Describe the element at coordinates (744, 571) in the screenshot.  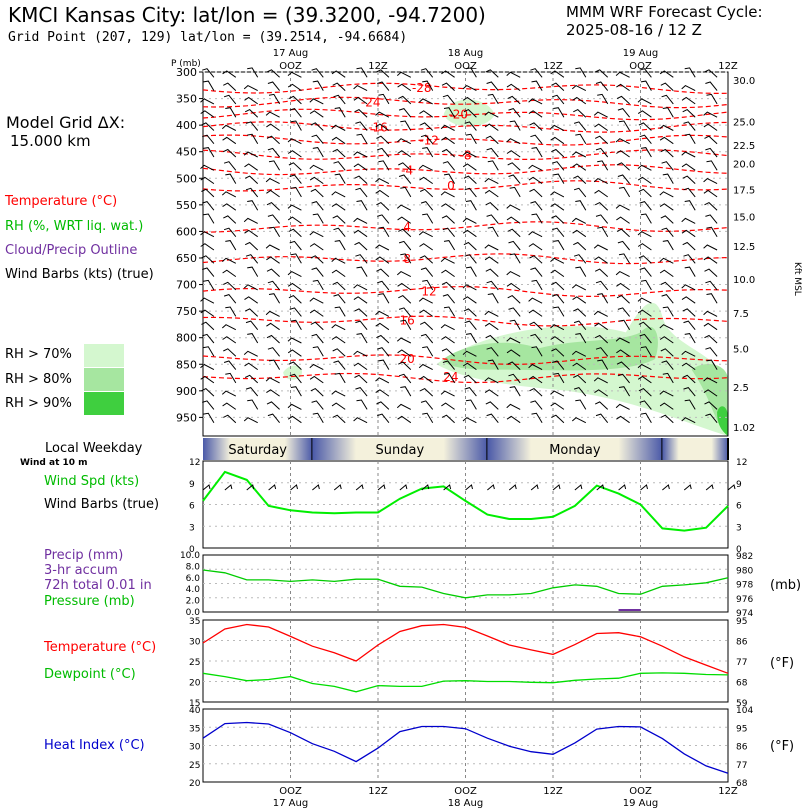
I see `pressure-tick-right: 980` at that location.